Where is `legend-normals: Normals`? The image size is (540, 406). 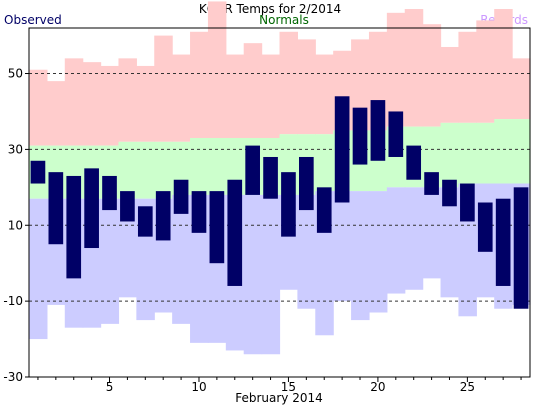 legend-normals: Normals is located at coordinates (284, 20).